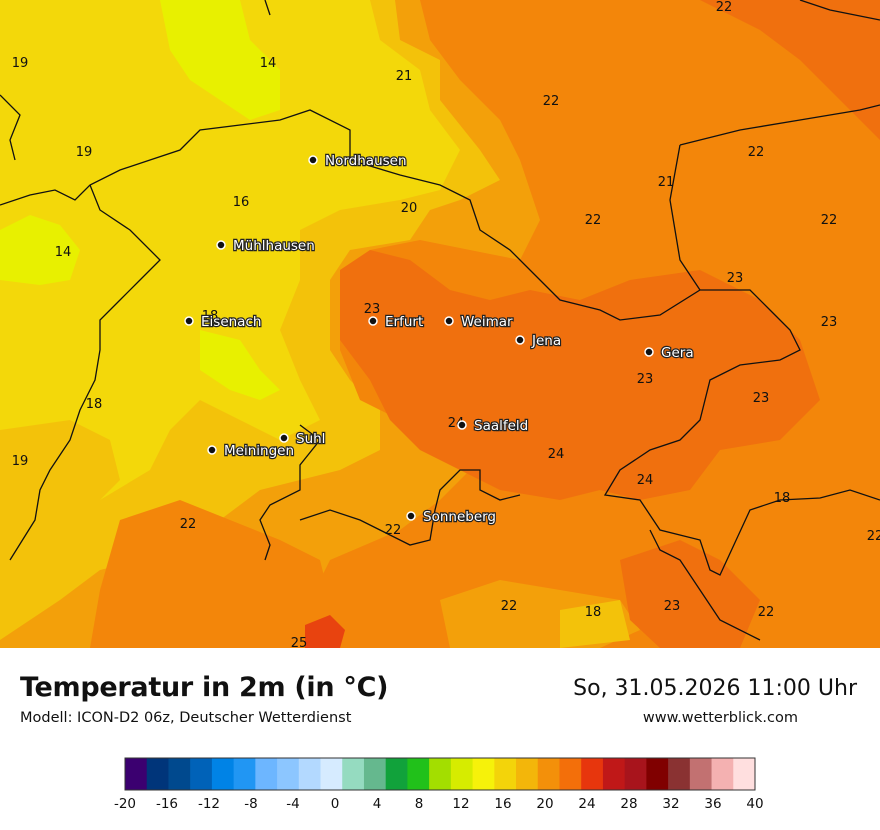 The width and height of the screenshot is (880, 830). What do you see at coordinates (720, 718) in the screenshot?
I see `website-link: www.wetterblick.com` at bounding box center [720, 718].